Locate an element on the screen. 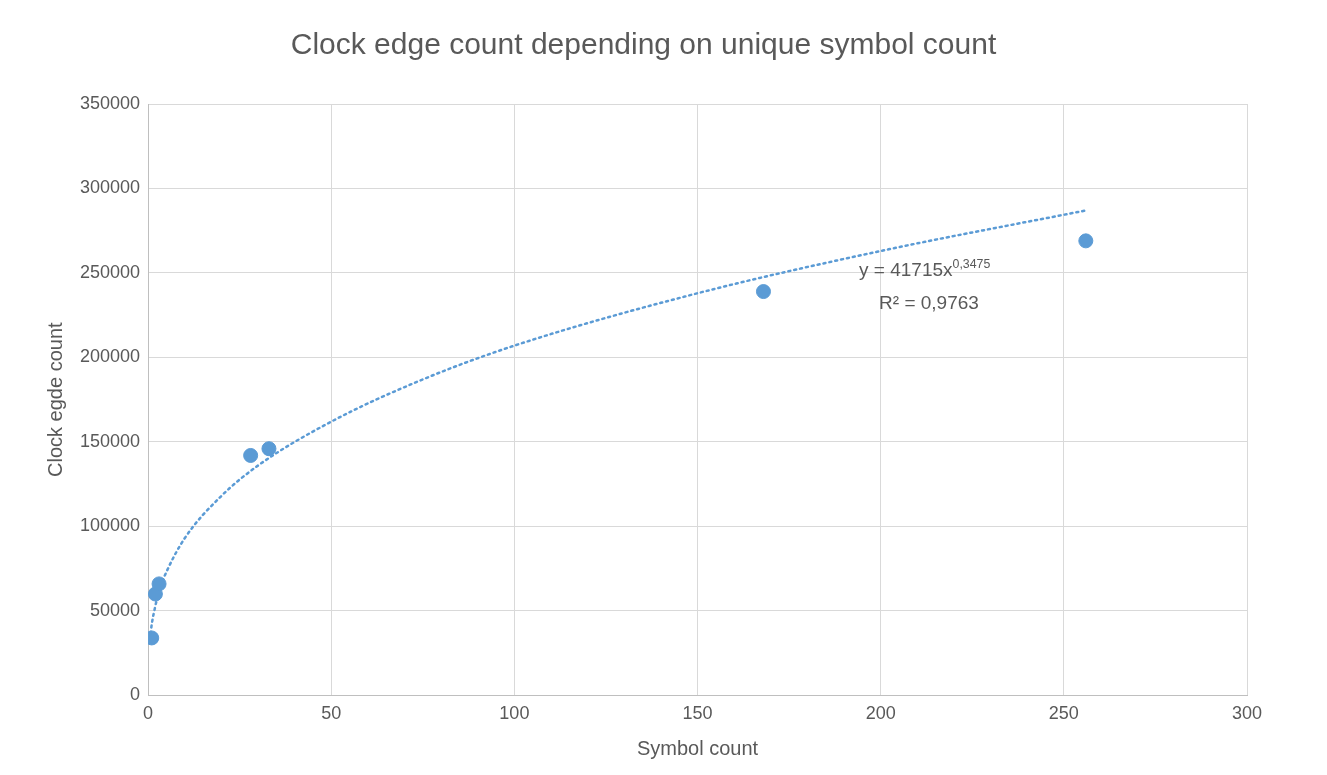 The height and width of the screenshot is (775, 1327). y-tick-label: 200000 is located at coordinates (110, 356).